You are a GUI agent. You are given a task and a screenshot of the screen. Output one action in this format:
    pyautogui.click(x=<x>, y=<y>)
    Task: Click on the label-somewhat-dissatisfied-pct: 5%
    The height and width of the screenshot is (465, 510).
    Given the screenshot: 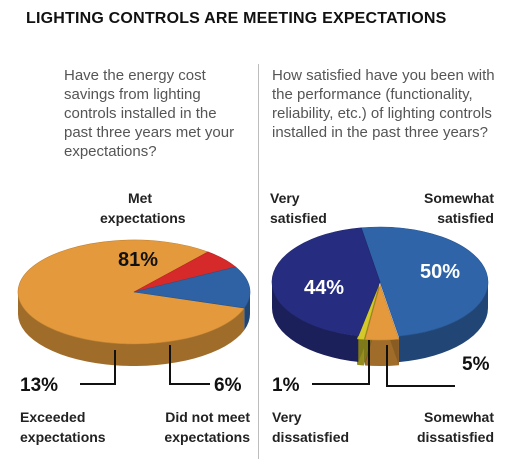 What is the action you would take?
    pyautogui.click(x=476, y=364)
    